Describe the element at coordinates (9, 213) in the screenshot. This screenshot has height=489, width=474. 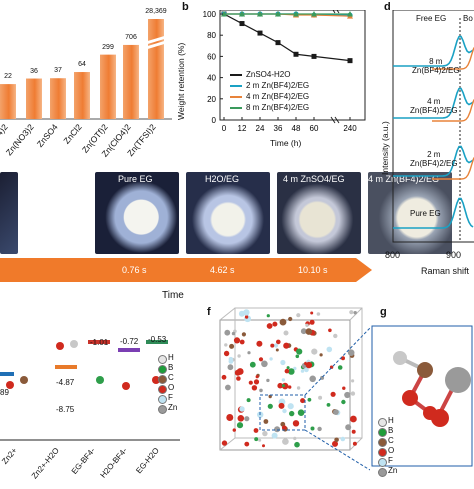
I see `photo-partial` at that location.